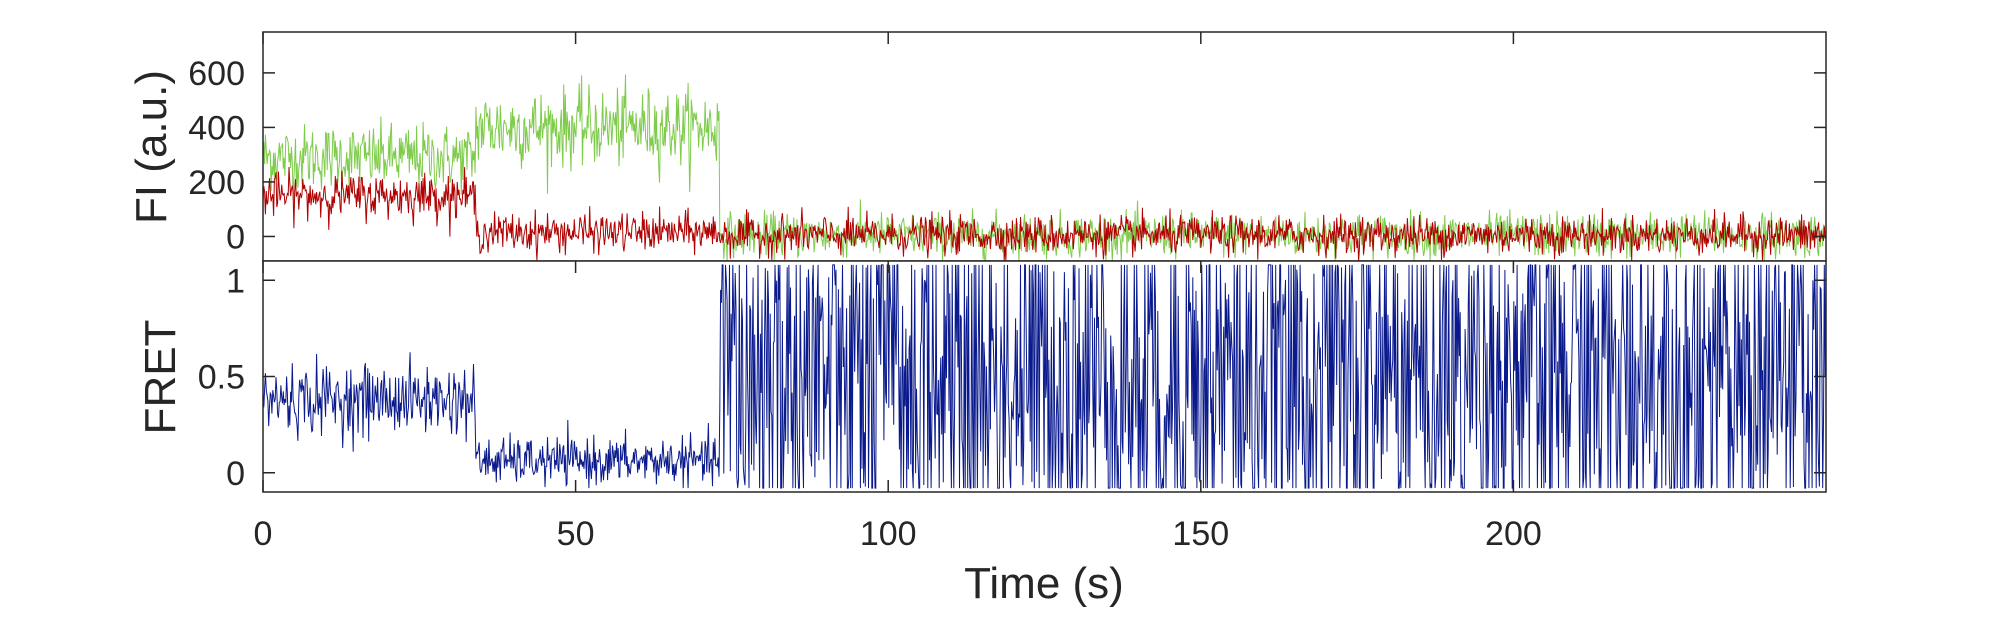 The height and width of the screenshot is (625, 2005). Describe the element at coordinates (576, 534) in the screenshot. I see `time-x-tick-label: 50` at that location.